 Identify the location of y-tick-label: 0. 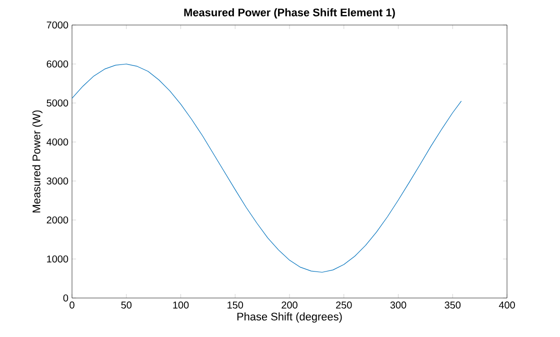
(65, 298).